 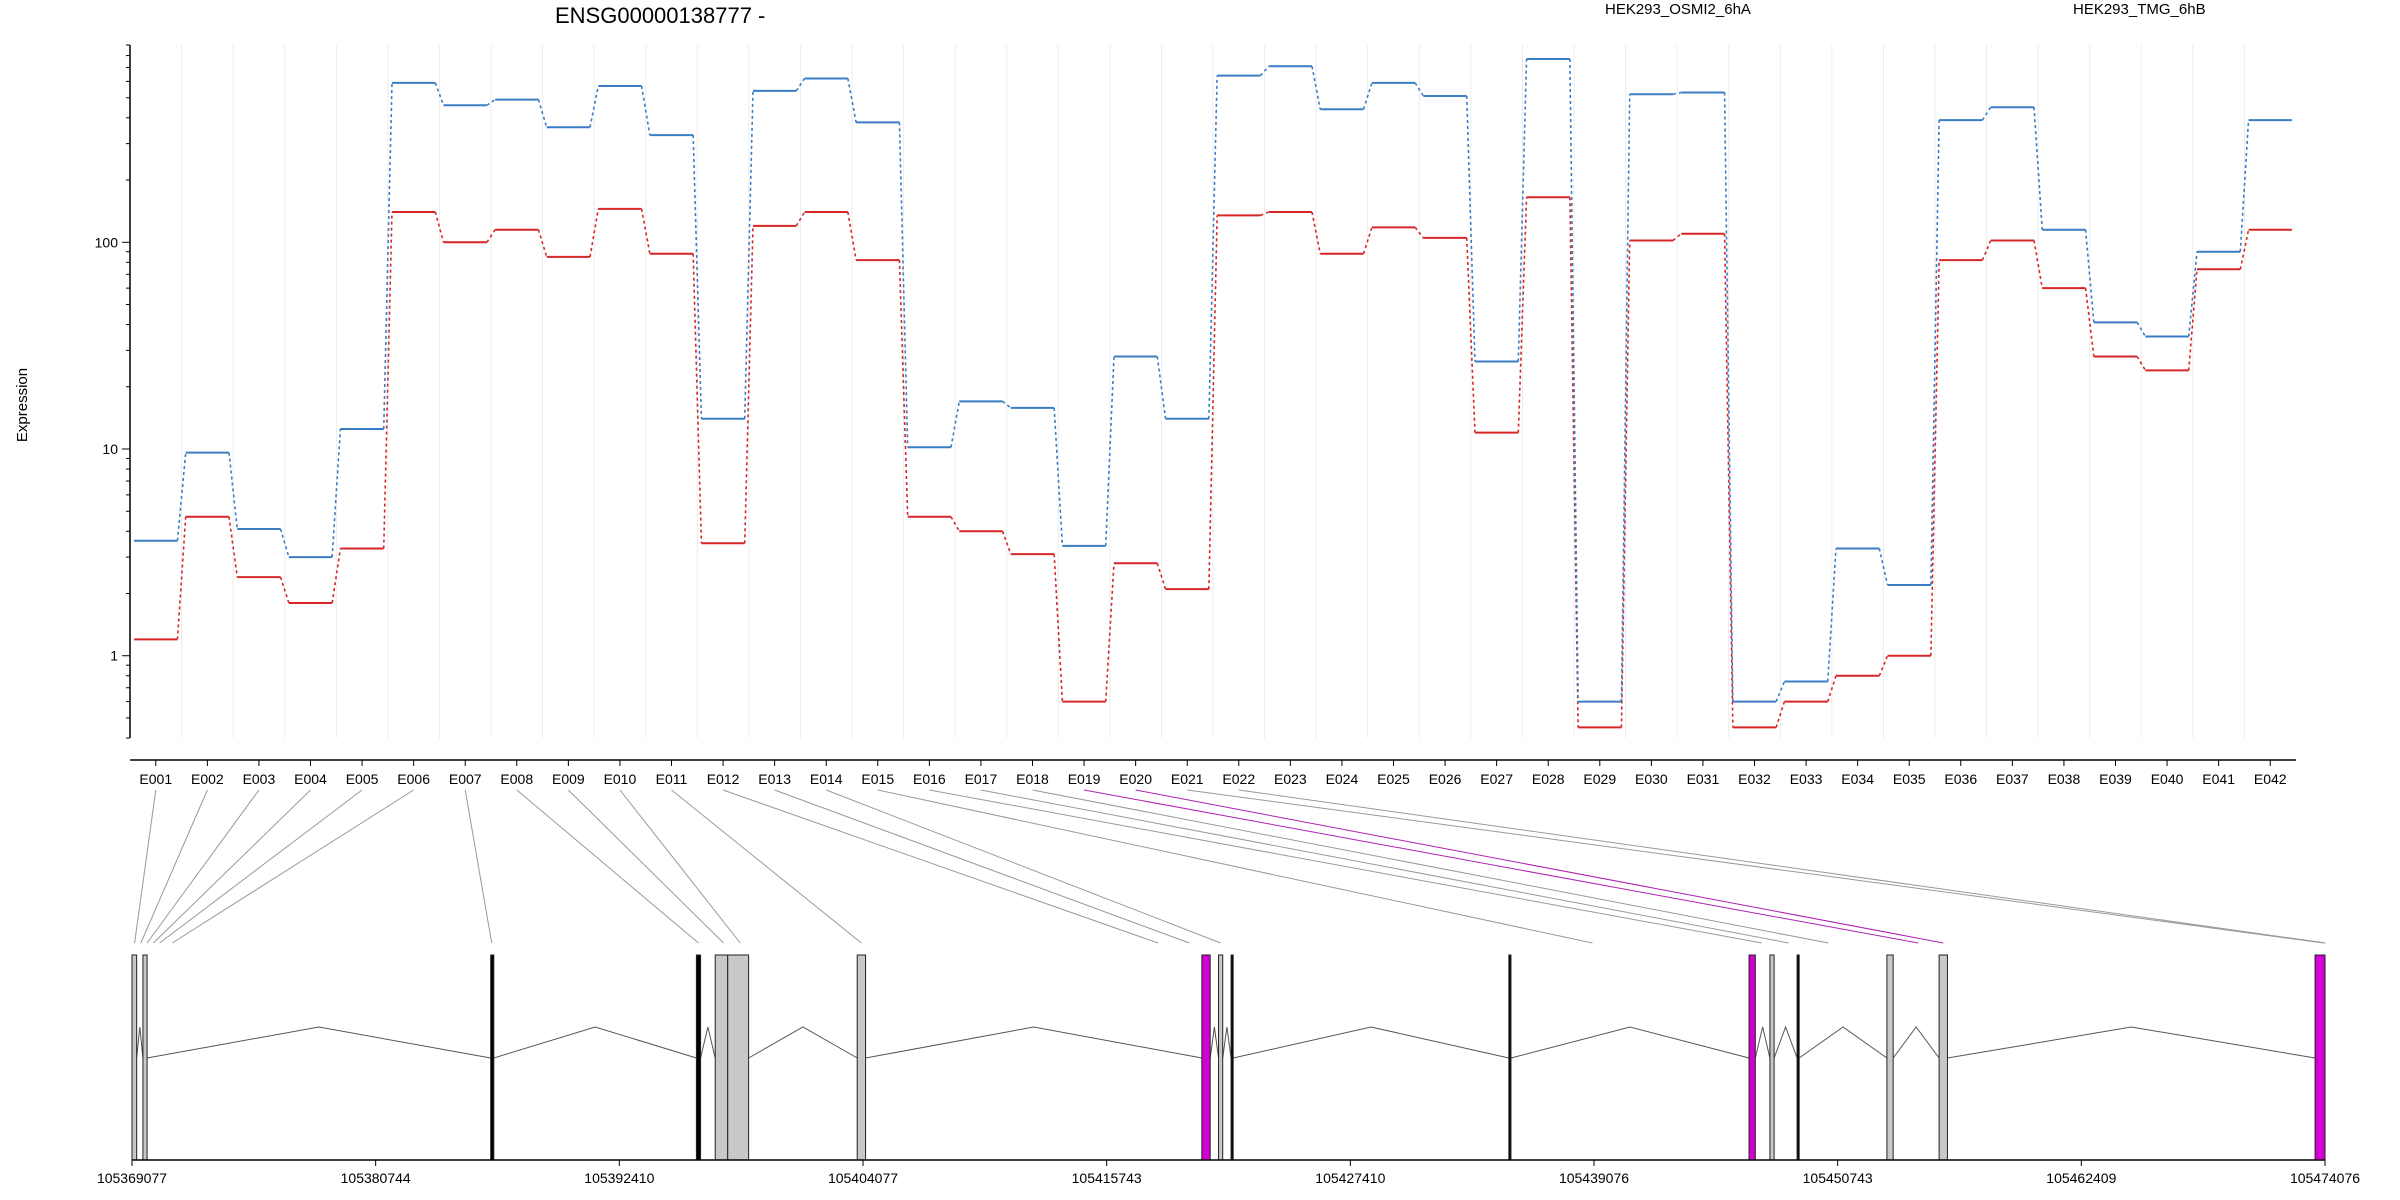 What do you see at coordinates (1084, 779) in the screenshot?
I see `exon-label: E019` at bounding box center [1084, 779].